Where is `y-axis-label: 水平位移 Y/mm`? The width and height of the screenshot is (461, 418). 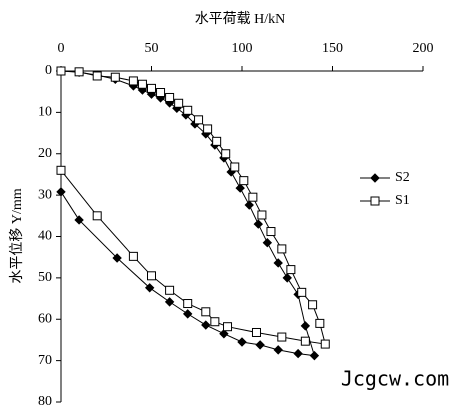
y-axis-label: 水平位移 Y/mm is located at coordinates (17, 235).